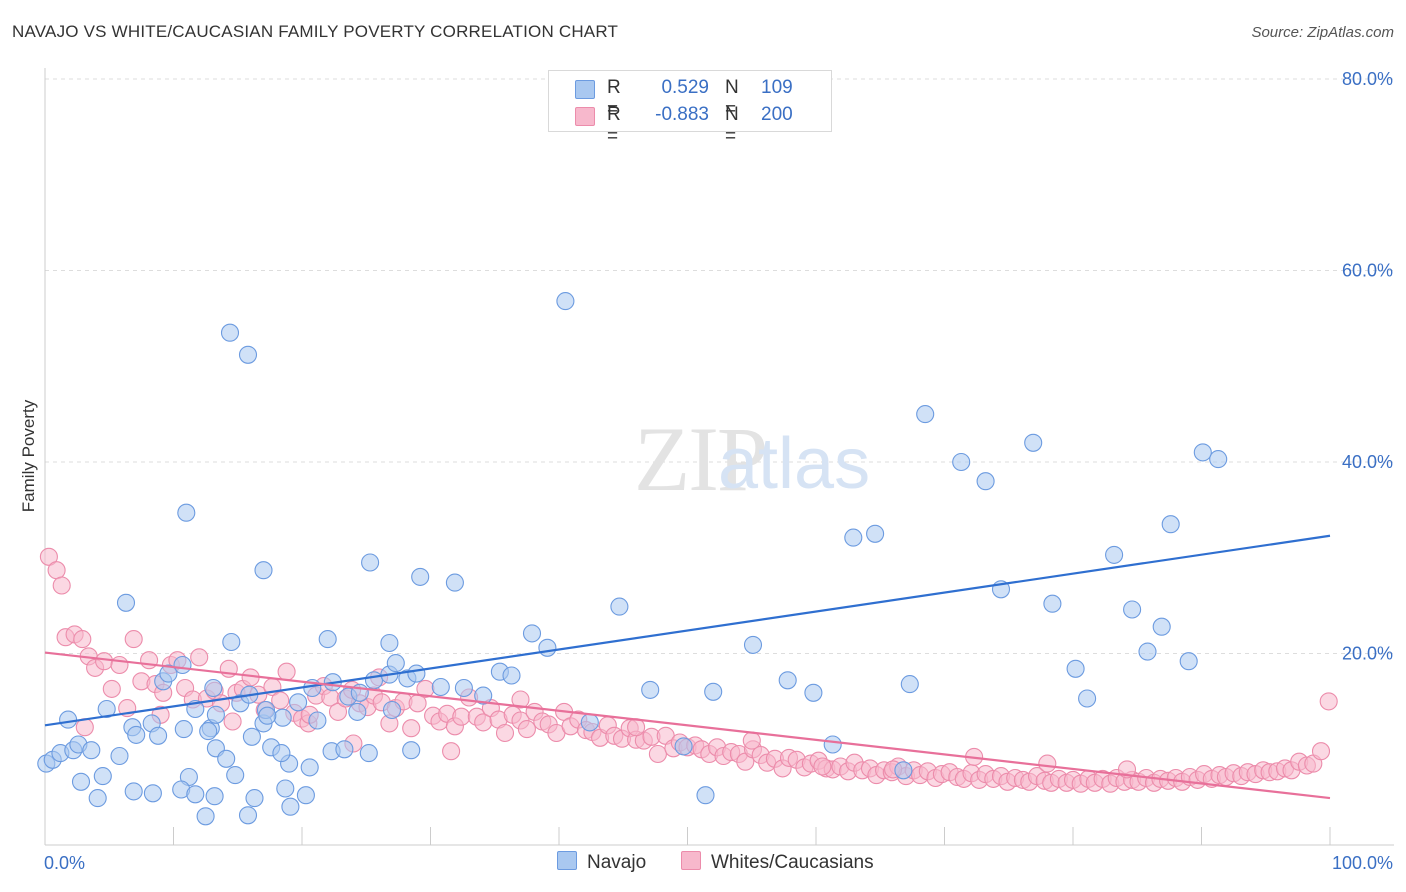 This screenshot has width=1406, height=892. I want to click on white-legend-swatch, so click(691, 860).